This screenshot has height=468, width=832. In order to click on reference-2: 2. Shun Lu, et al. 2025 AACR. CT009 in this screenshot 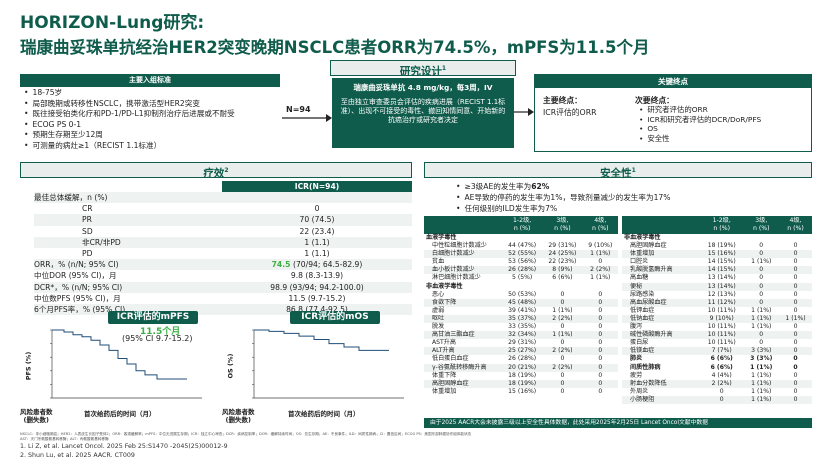, I will do `click(77, 455)`.